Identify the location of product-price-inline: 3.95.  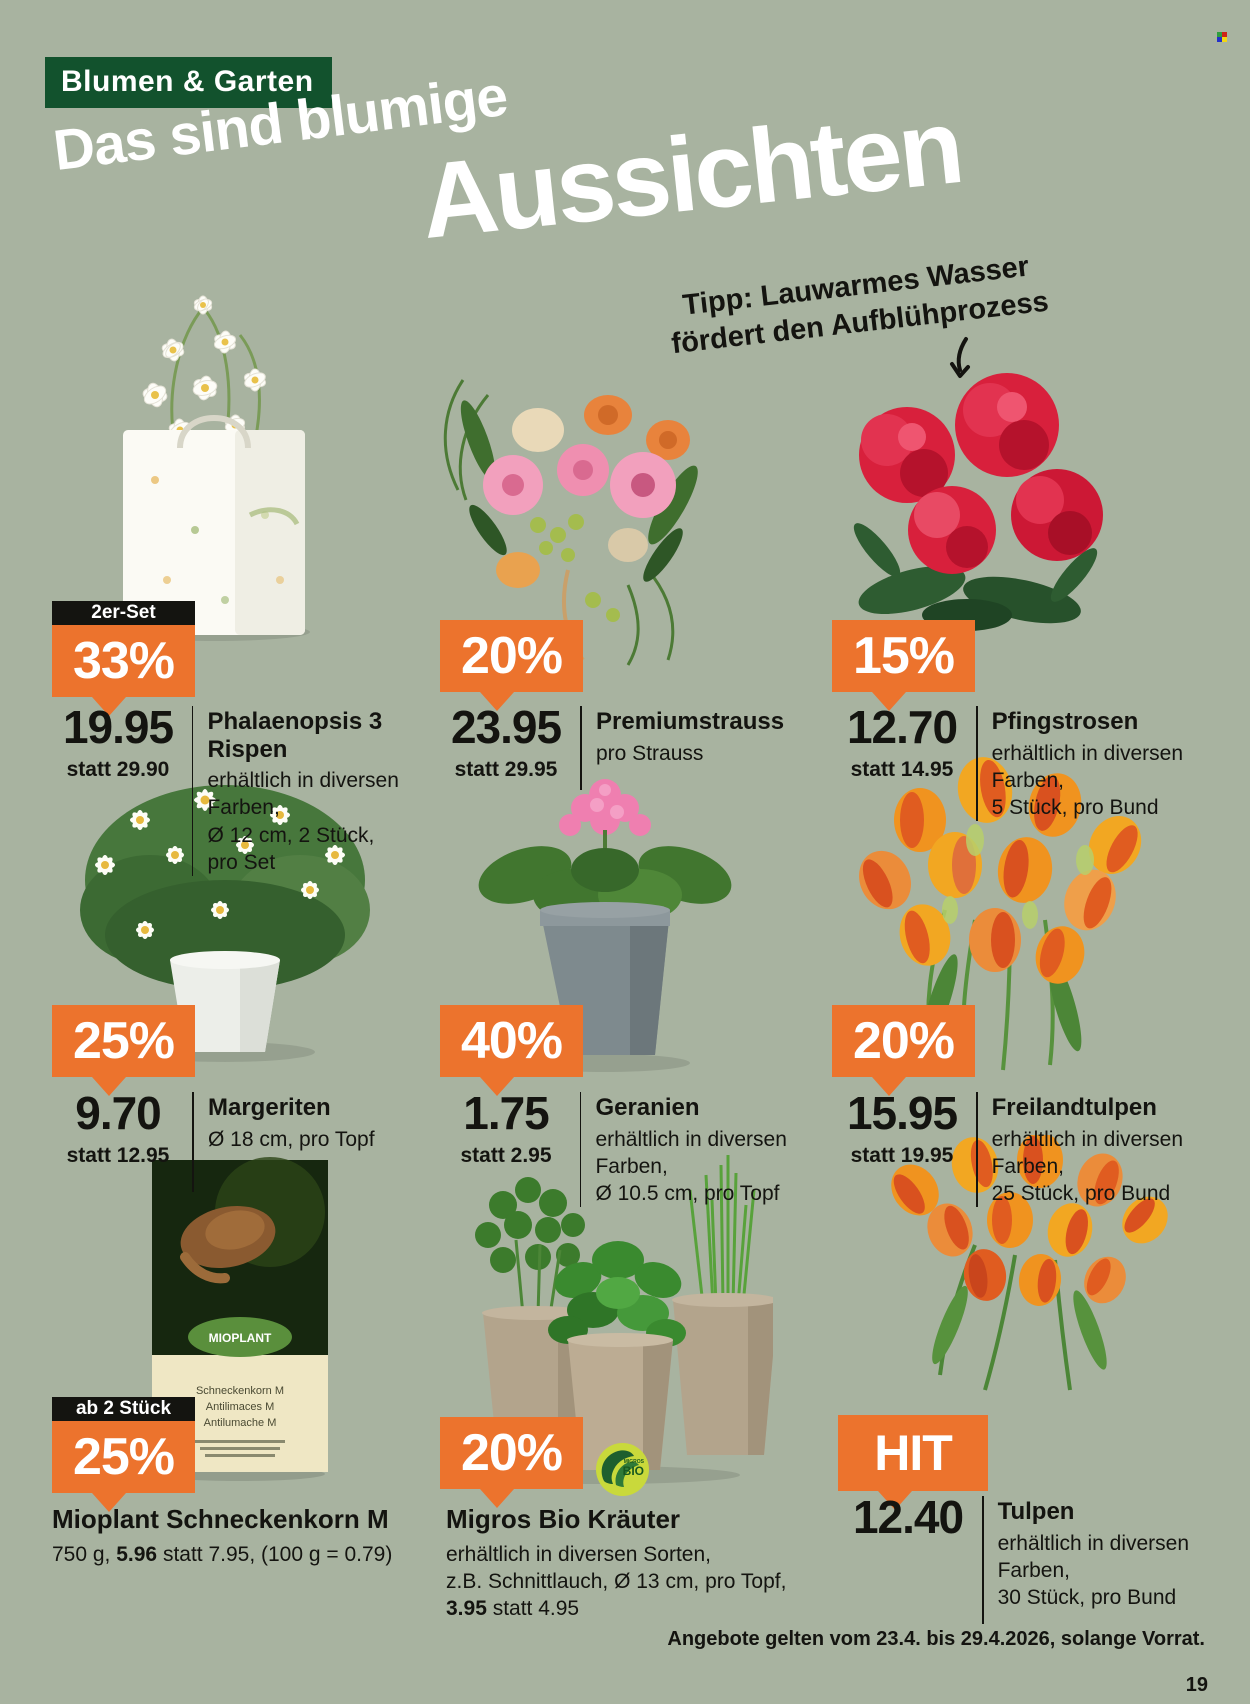
(466, 1609).